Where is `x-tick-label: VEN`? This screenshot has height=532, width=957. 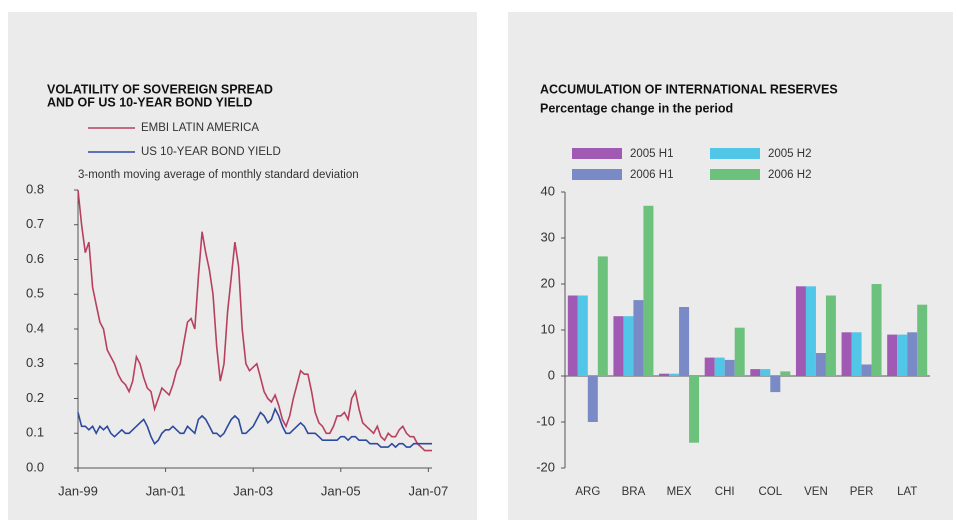 x-tick-label: VEN is located at coordinates (816, 492).